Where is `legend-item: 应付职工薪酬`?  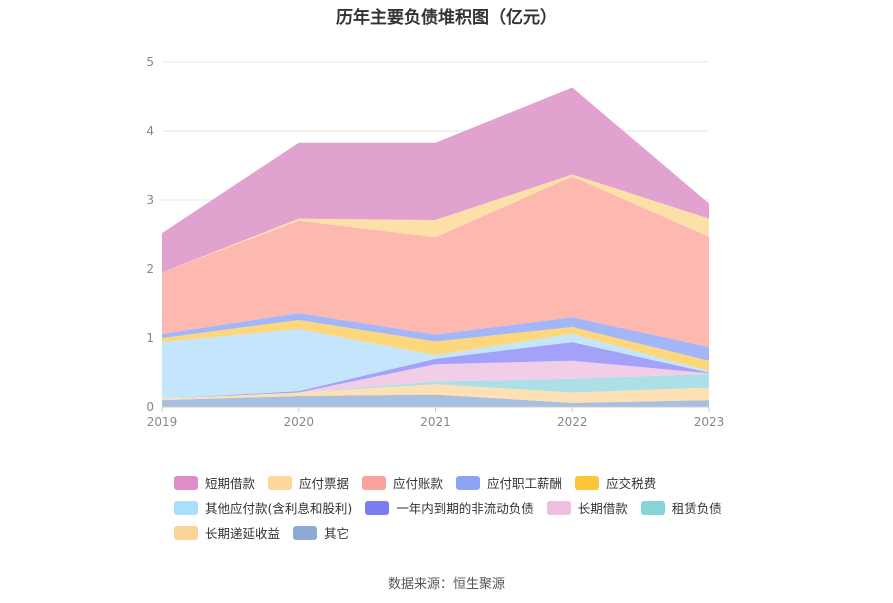
legend-item: 应付职工薪酬 is located at coordinates (509, 482).